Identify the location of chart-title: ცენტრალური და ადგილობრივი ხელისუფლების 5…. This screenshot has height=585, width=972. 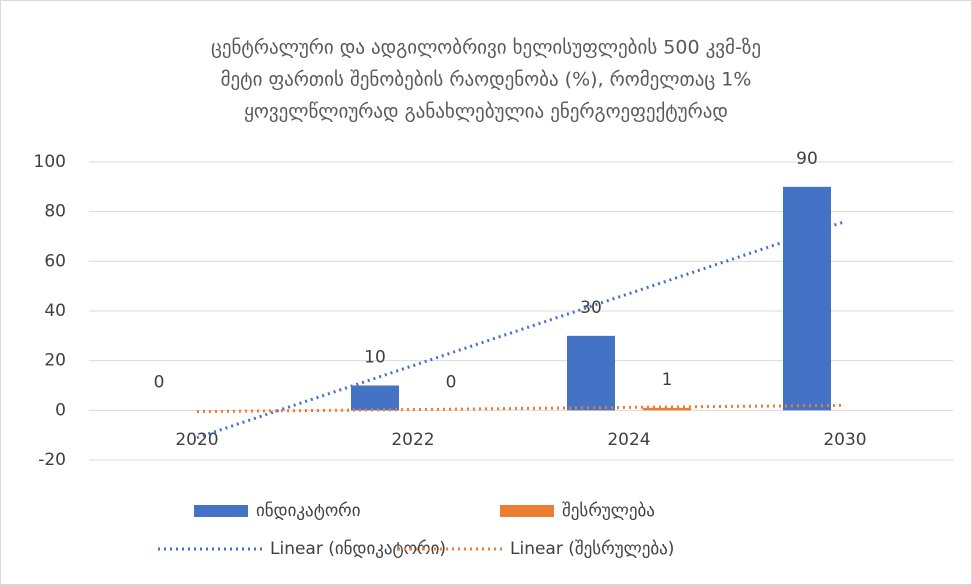
(486, 48).